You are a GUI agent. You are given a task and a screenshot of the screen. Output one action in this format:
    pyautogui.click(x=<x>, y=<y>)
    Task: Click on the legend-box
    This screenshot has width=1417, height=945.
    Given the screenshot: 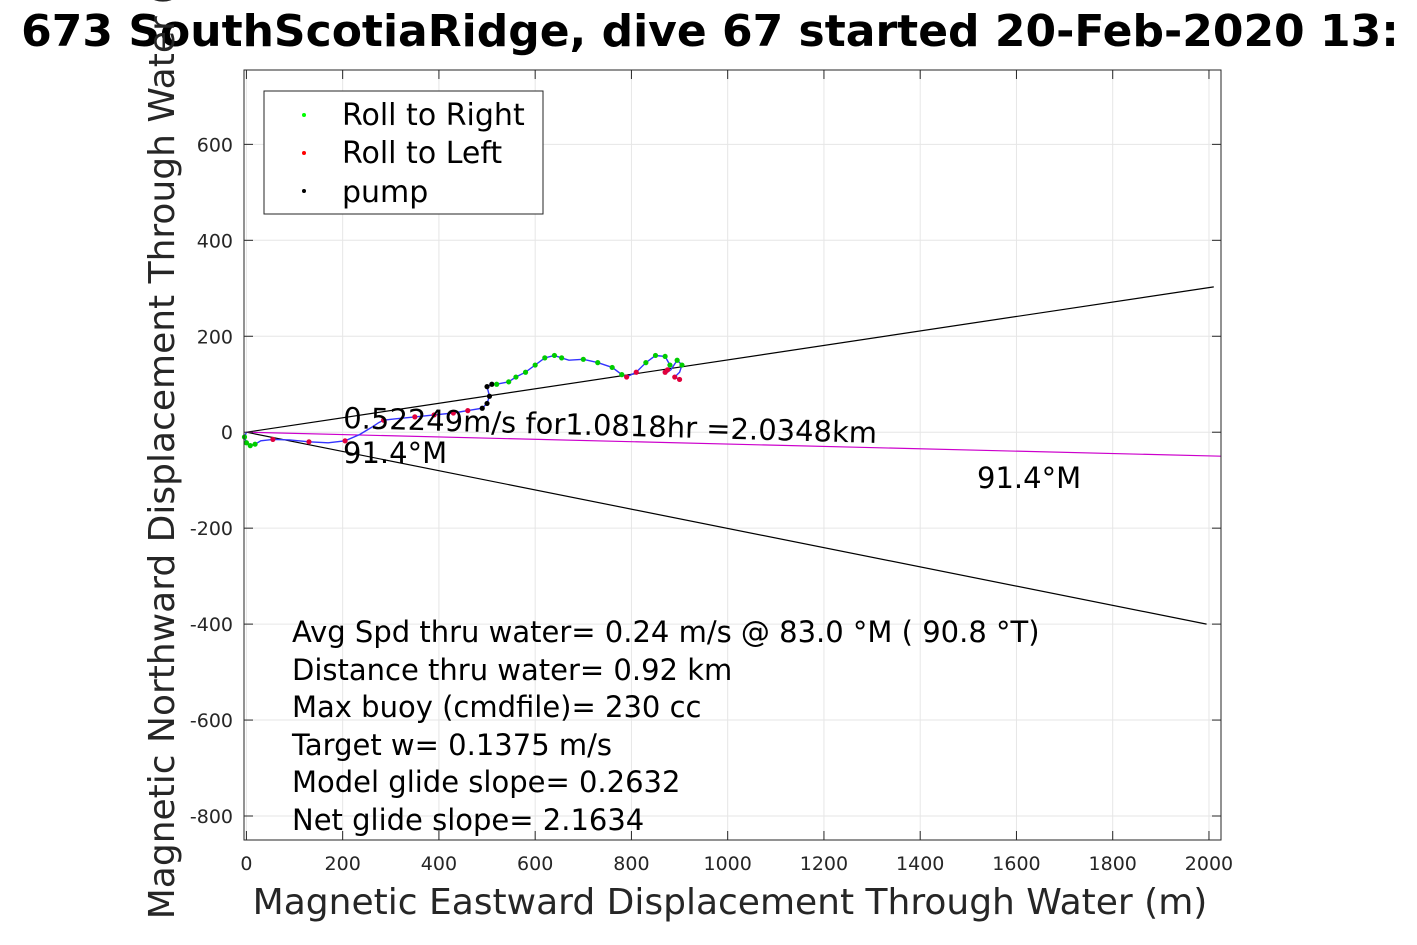 What is the action you would take?
    pyautogui.click(x=403, y=152)
    